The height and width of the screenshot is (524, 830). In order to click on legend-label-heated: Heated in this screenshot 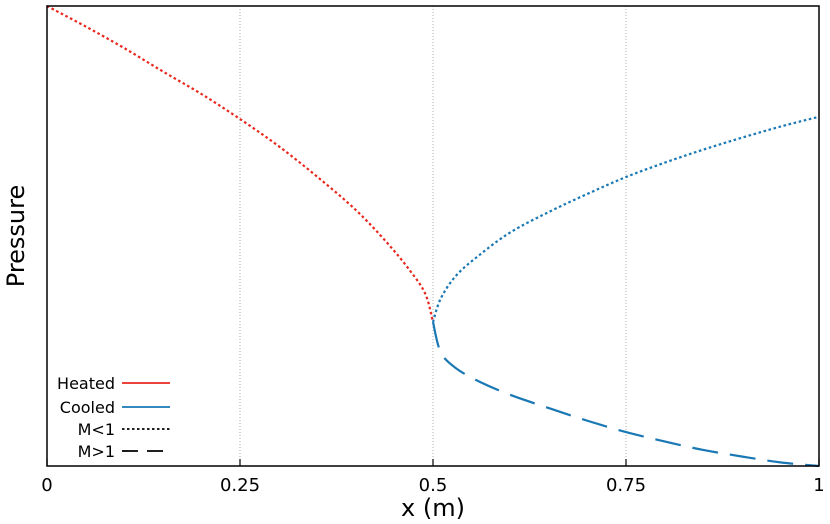, I will do `click(86, 383)`.